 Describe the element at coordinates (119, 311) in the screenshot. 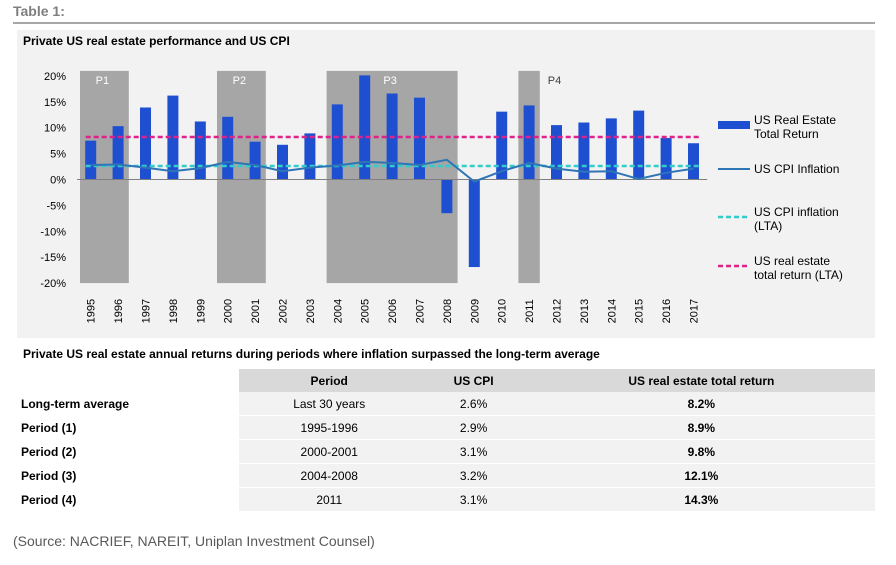

I see `x-tick-label: 1996` at that location.